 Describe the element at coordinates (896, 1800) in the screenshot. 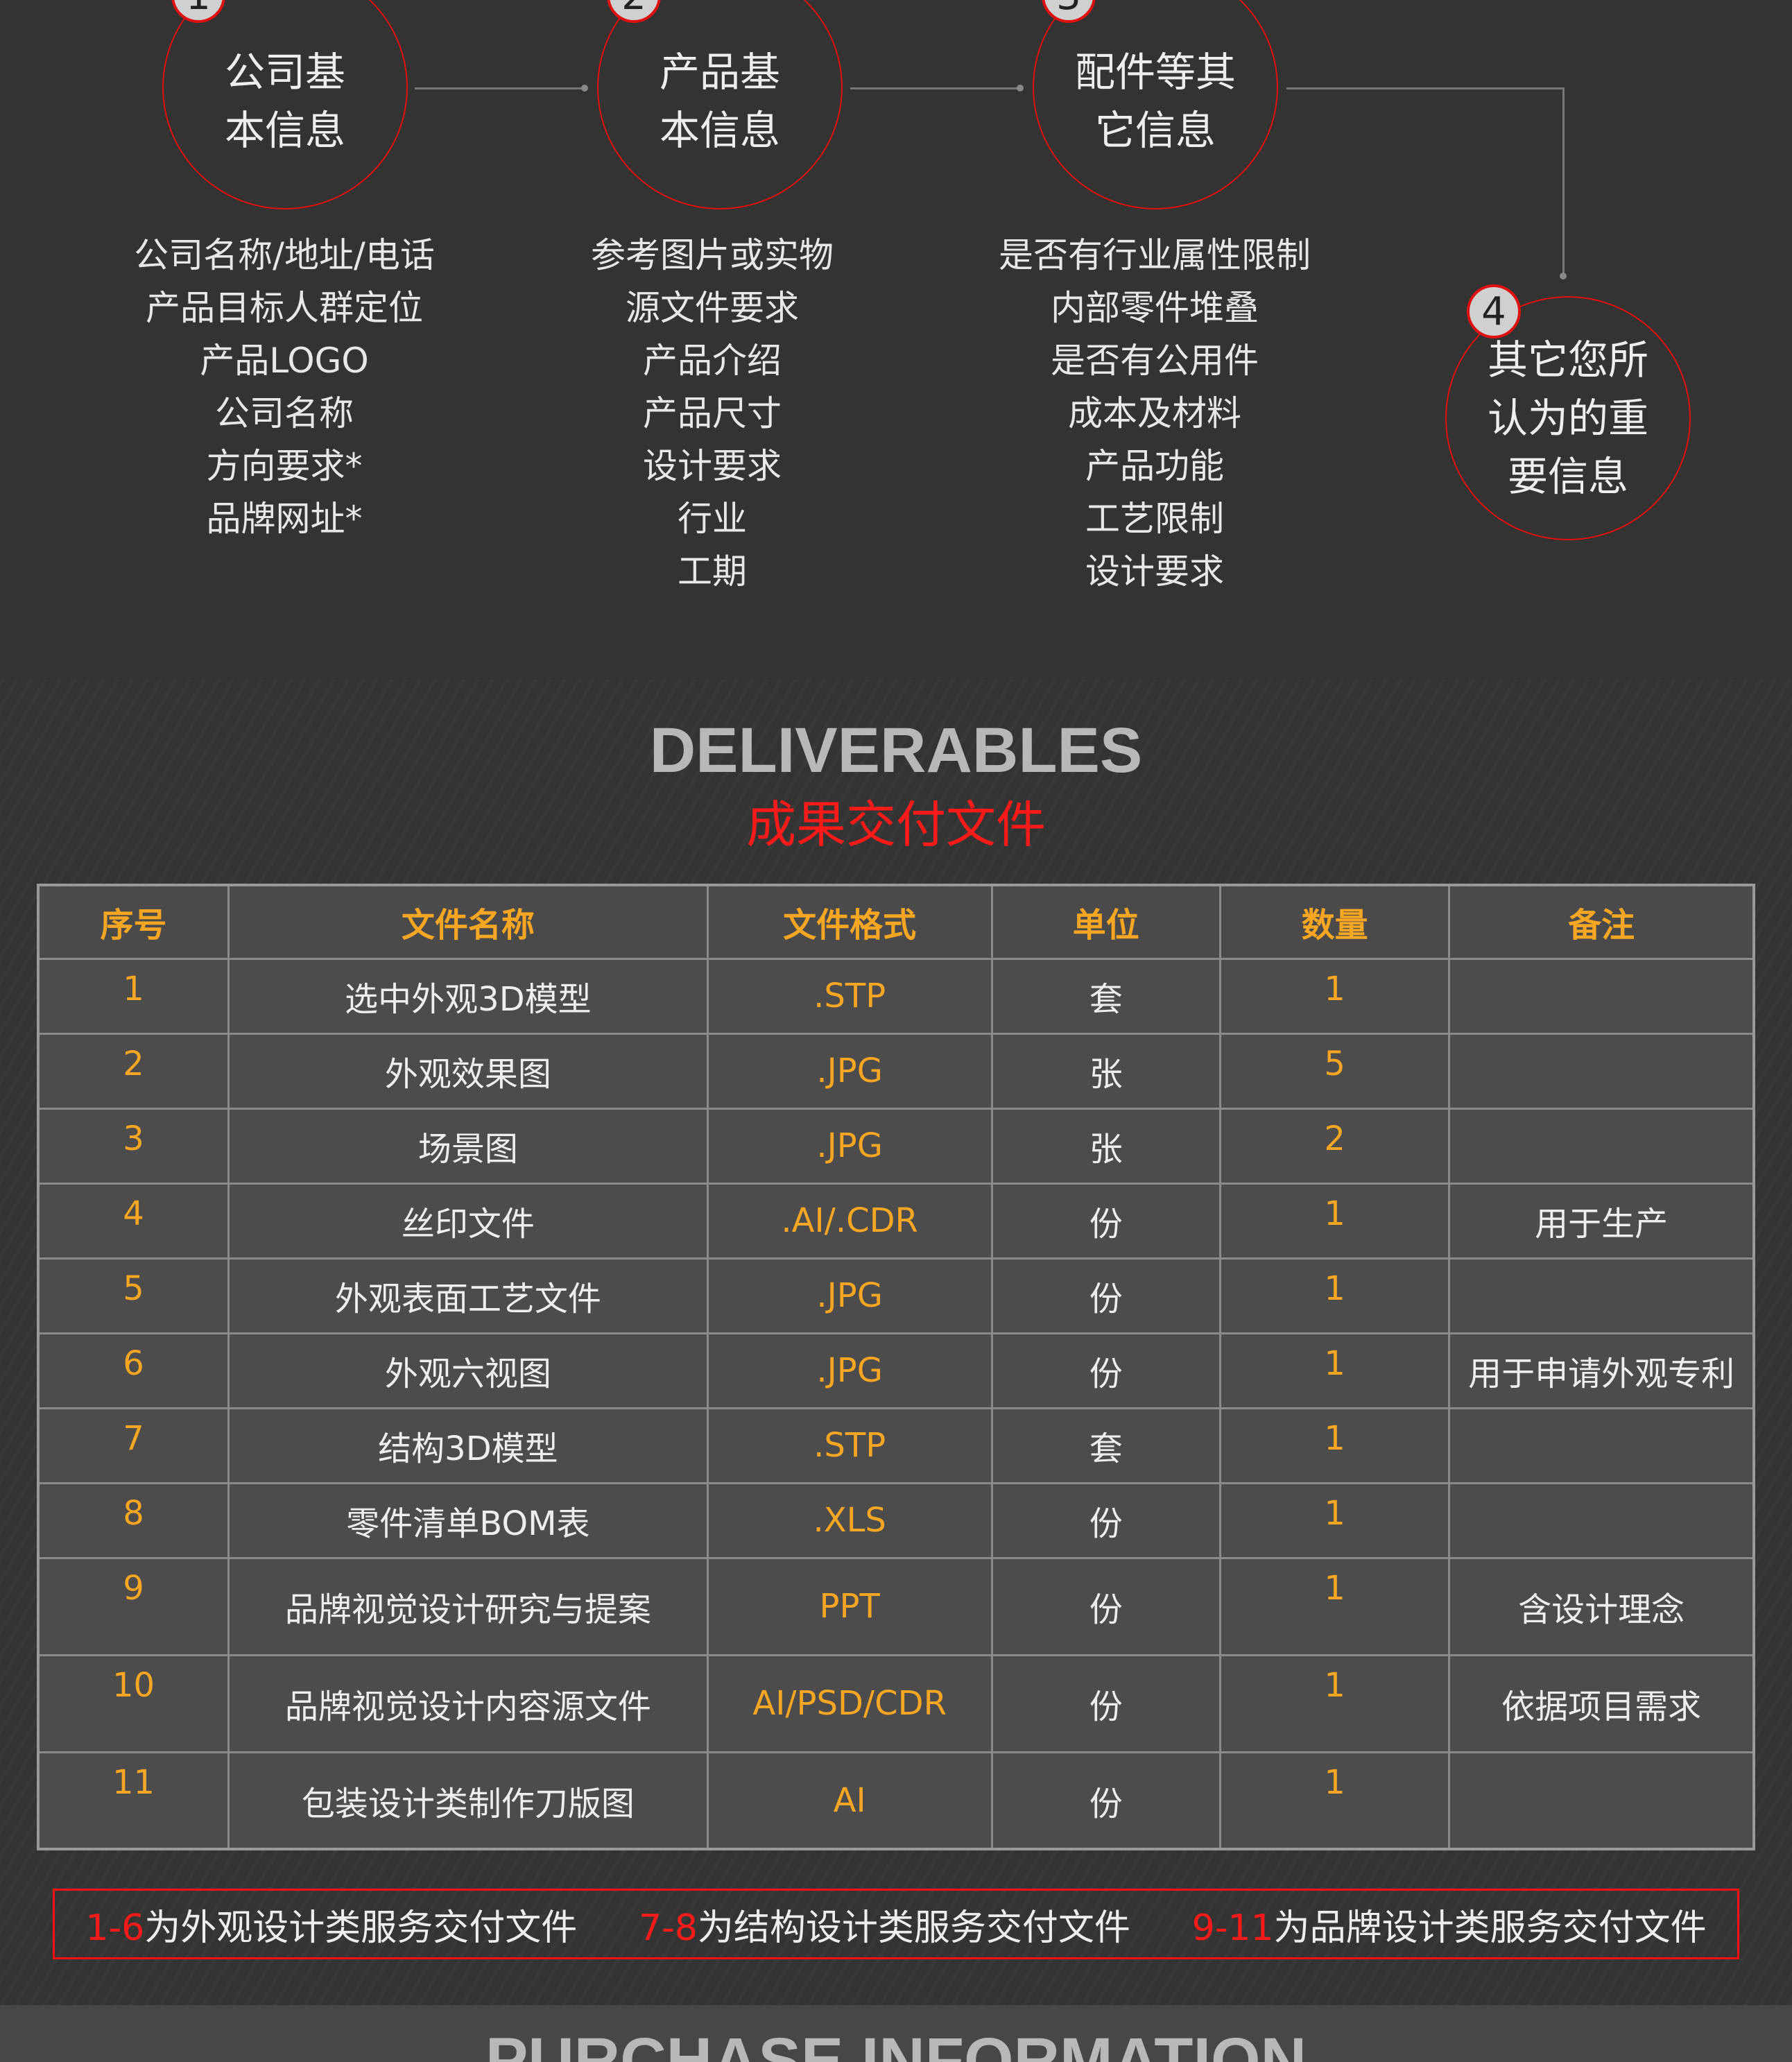

I see `table-row: 11 包装设计类制作刀版图 AI 份 1` at that location.